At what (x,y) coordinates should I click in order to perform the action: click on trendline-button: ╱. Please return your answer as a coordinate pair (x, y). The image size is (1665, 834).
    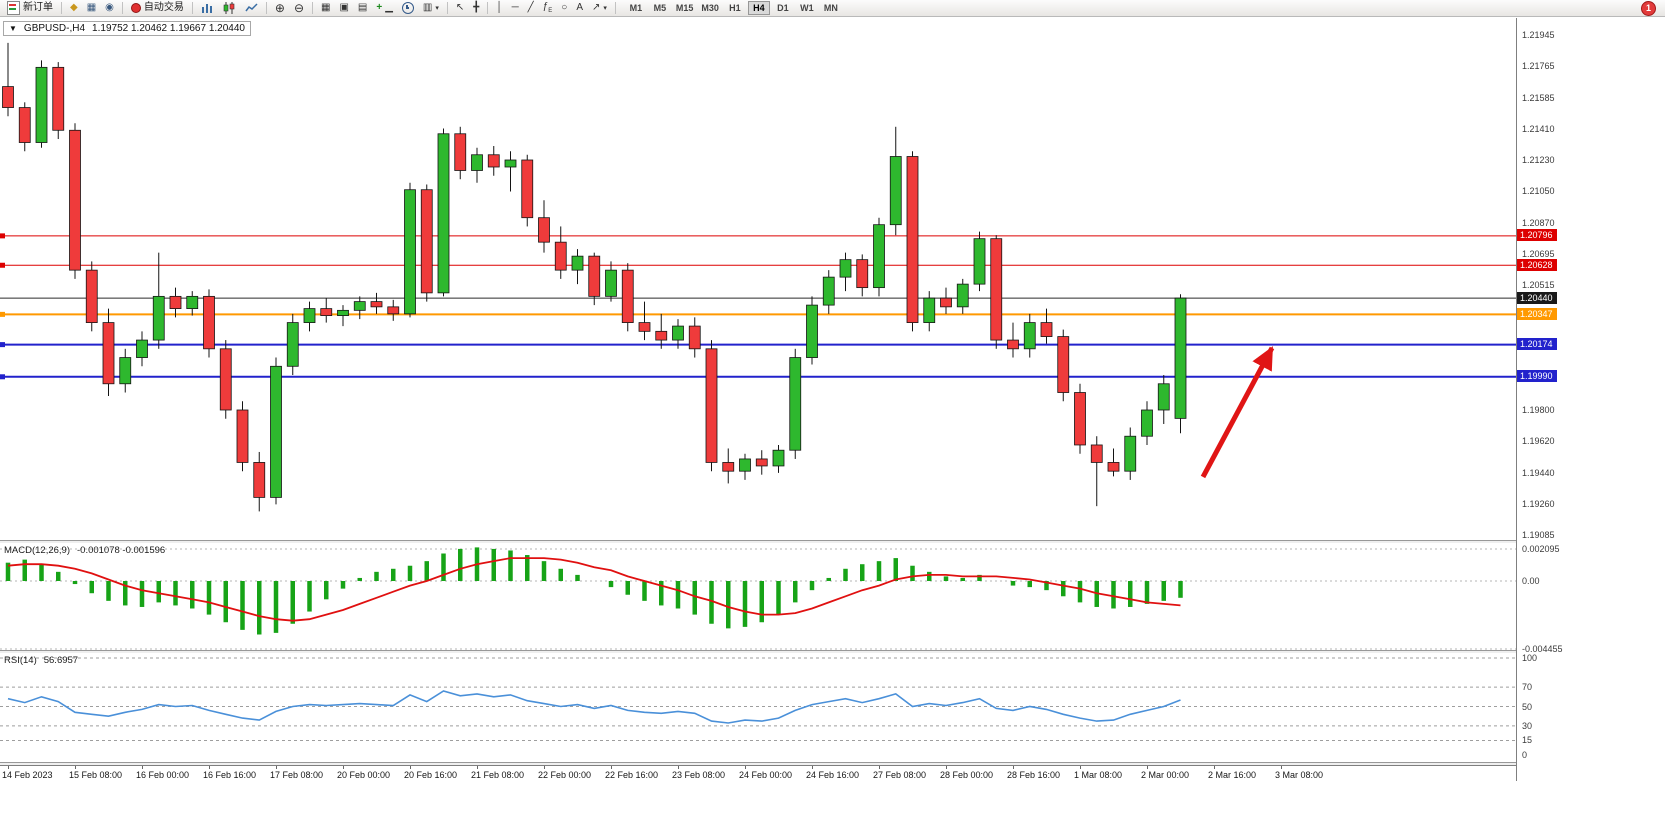
    Looking at the image, I should click on (531, 8).